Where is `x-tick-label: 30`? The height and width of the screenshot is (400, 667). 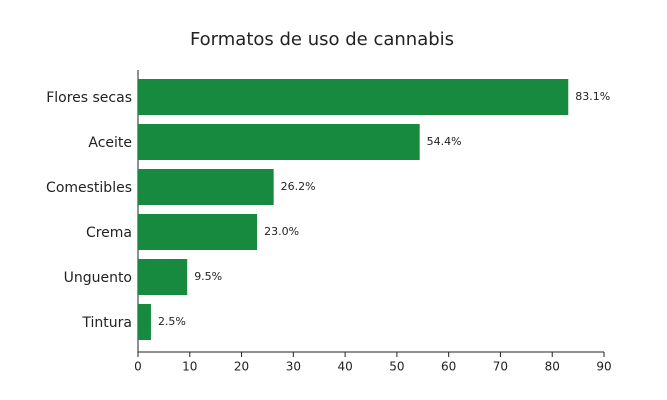 x-tick-label: 30 is located at coordinates (293, 367).